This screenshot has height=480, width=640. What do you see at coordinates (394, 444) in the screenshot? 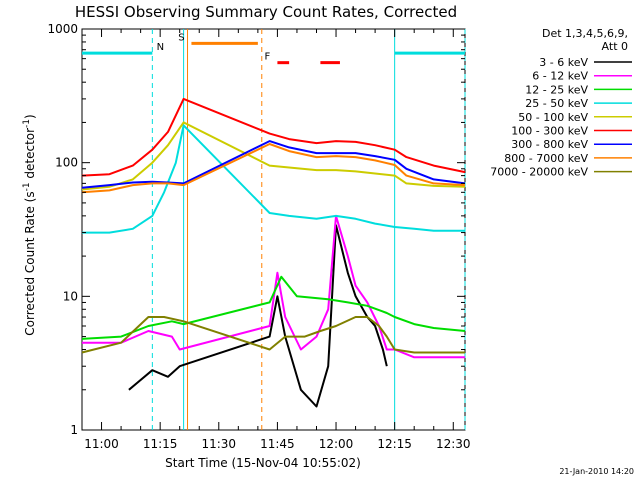
I see `x-tick-label-5: 12:15` at bounding box center [394, 444].